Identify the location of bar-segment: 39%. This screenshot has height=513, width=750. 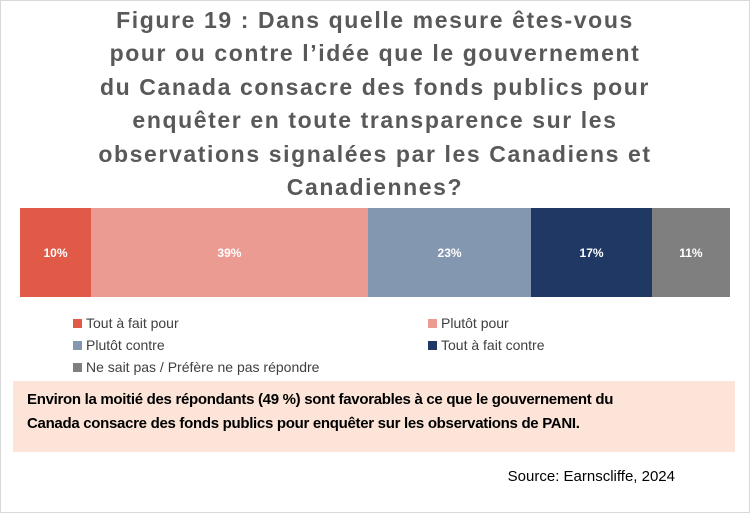
(229, 252).